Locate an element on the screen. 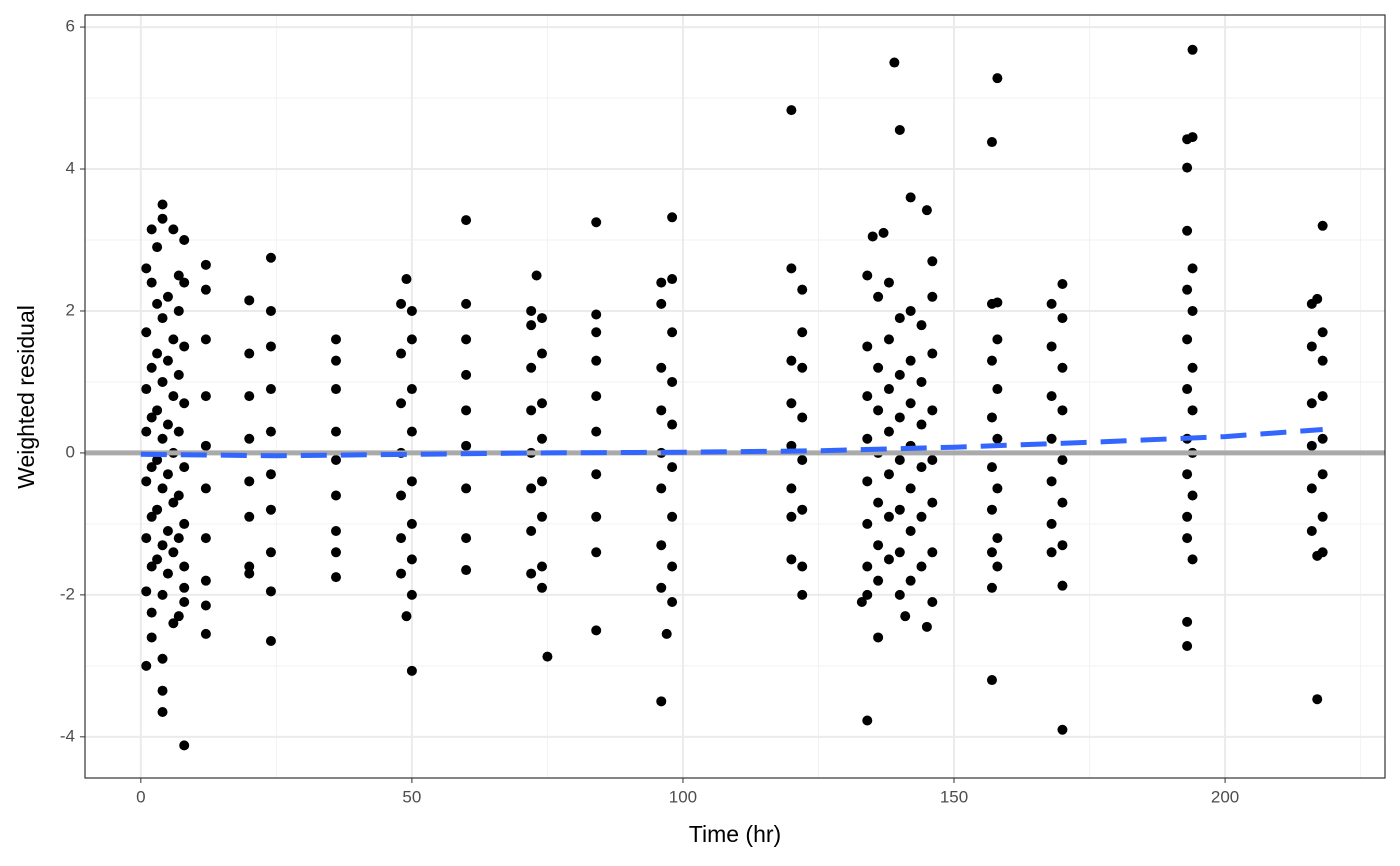  x-tick-label: 200 is located at coordinates (1225, 796).